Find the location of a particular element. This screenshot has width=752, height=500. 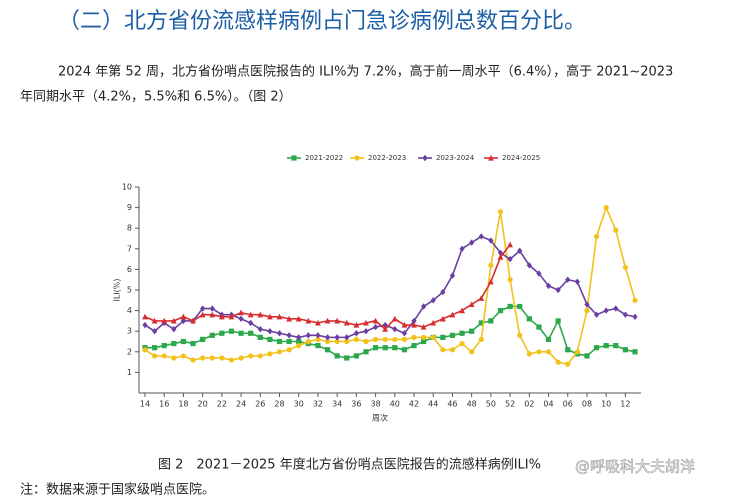

x-tick-label: 14 is located at coordinates (145, 404).